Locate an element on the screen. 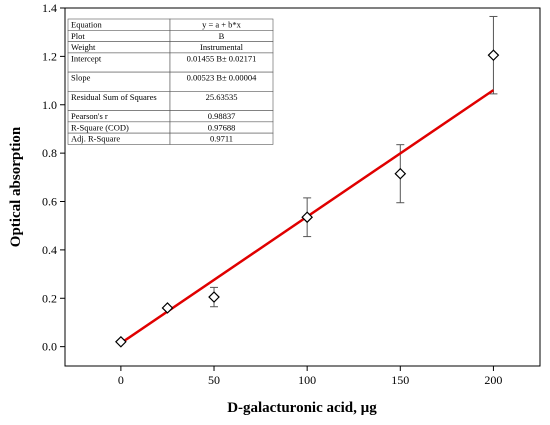 The height and width of the screenshot is (425, 550). fit-table-key: Residual Sum of Squares is located at coordinates (114, 97).